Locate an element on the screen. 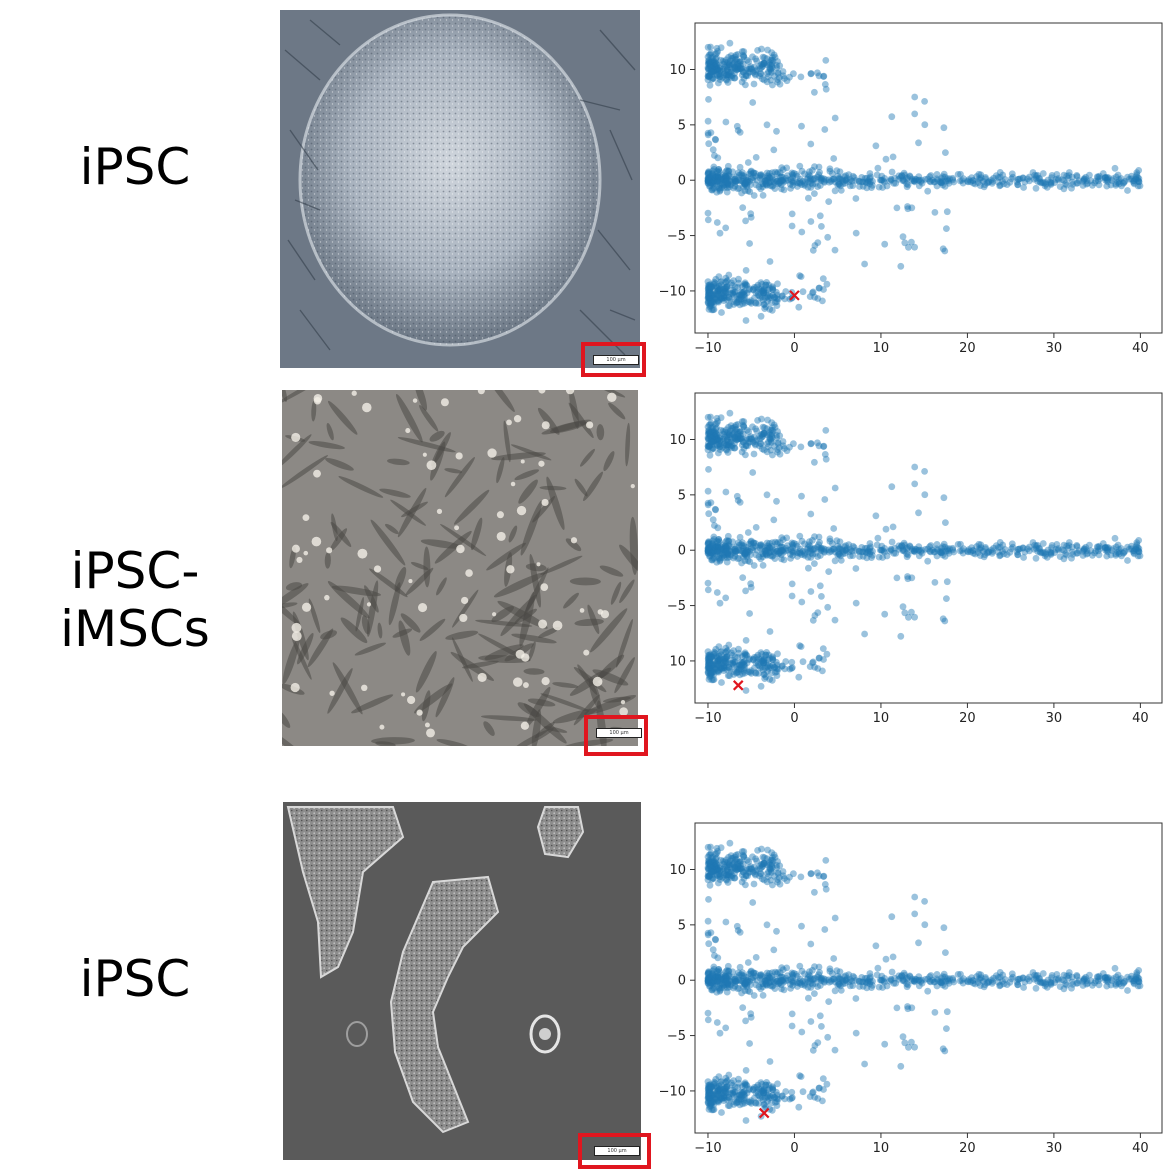 Image resolution: width=1174 pixels, height=1176 pixels. y-tick-label: 10 is located at coordinates (677, 661).